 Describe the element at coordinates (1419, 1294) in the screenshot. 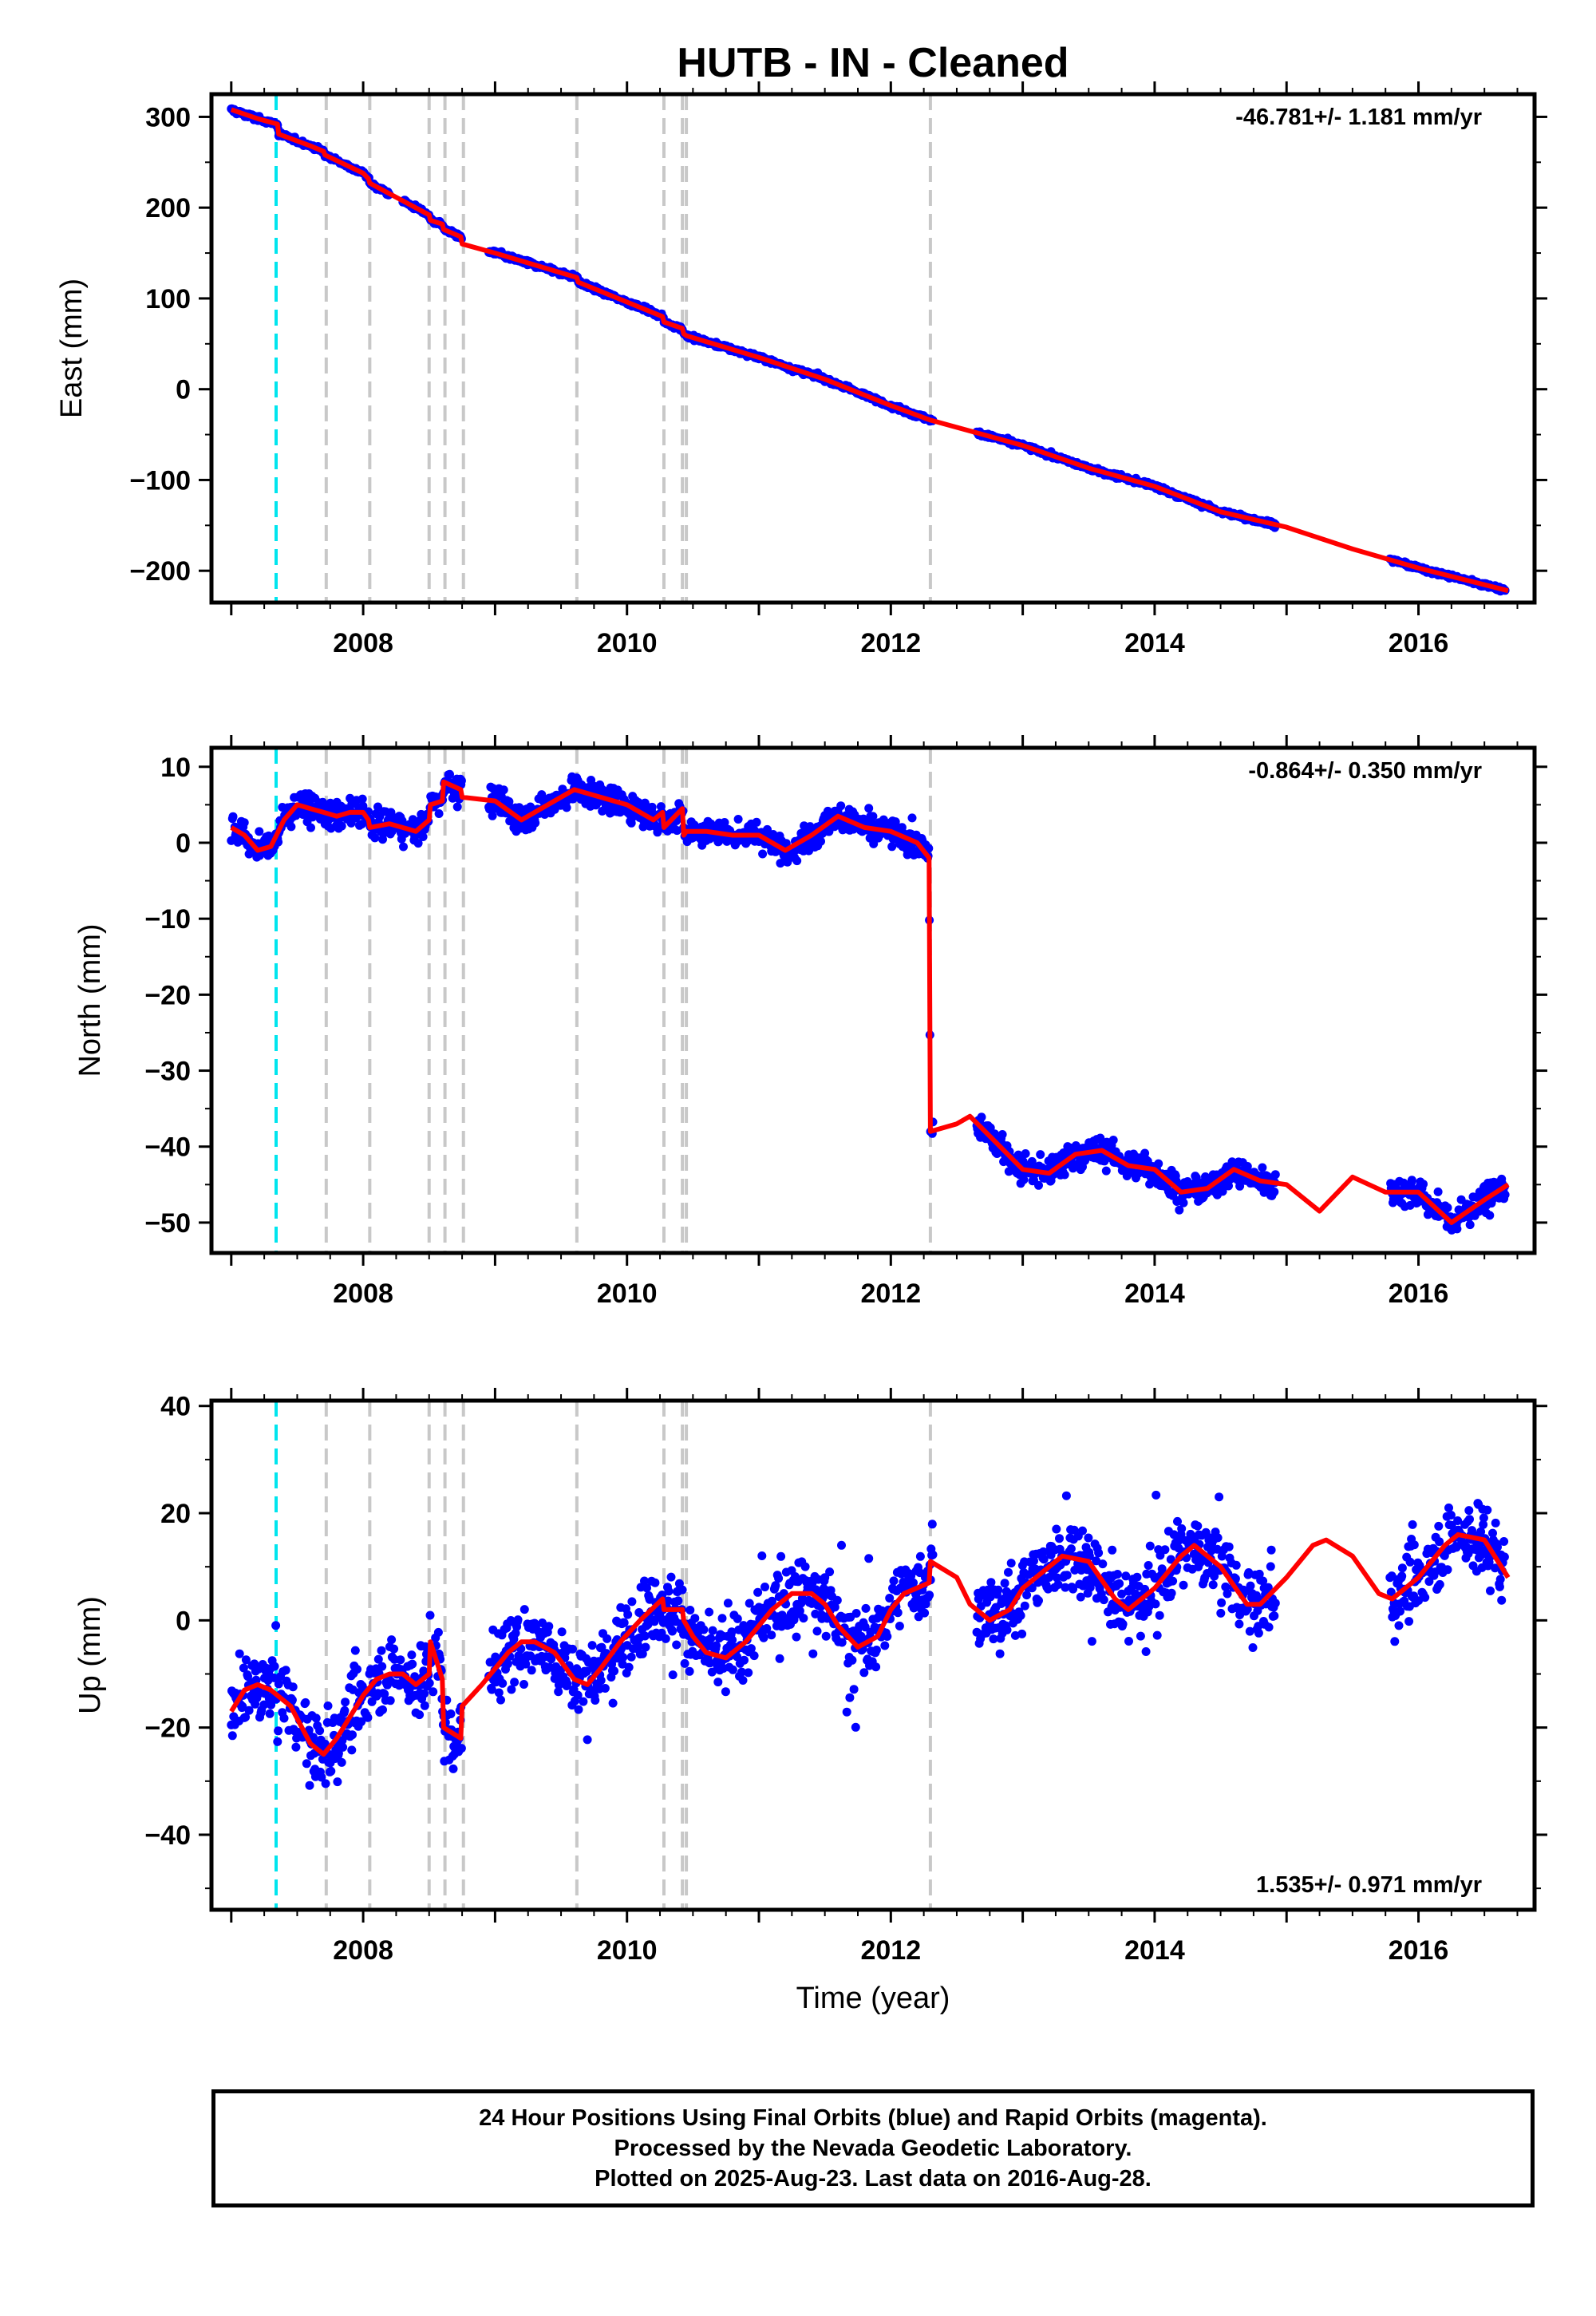

I see `x-tick-label: 2016` at that location.